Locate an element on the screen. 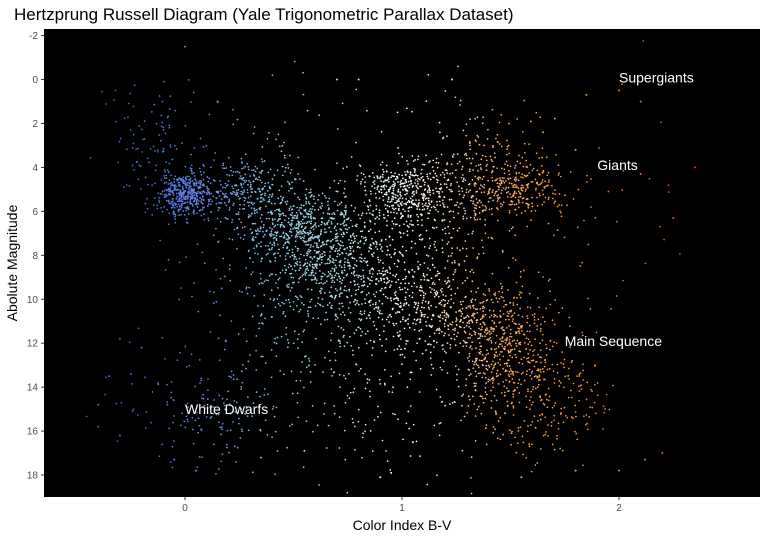  annotation-label: Supergiants is located at coordinates (656, 77).